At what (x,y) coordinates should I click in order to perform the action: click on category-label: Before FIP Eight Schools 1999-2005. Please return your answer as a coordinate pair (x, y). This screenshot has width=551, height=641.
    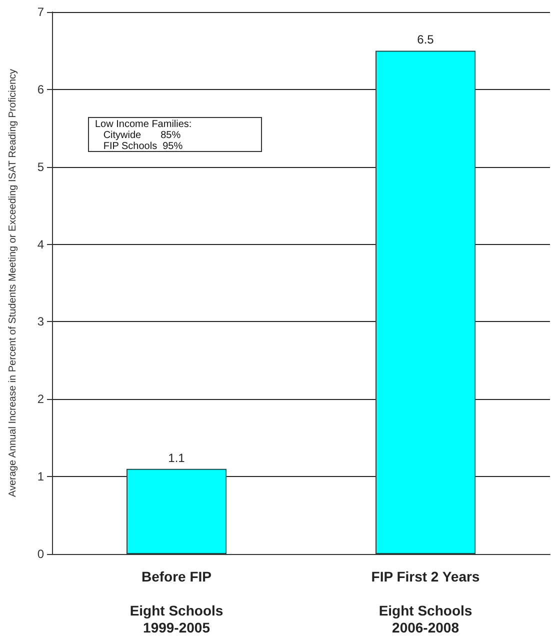
    Looking at the image, I should click on (177, 602).